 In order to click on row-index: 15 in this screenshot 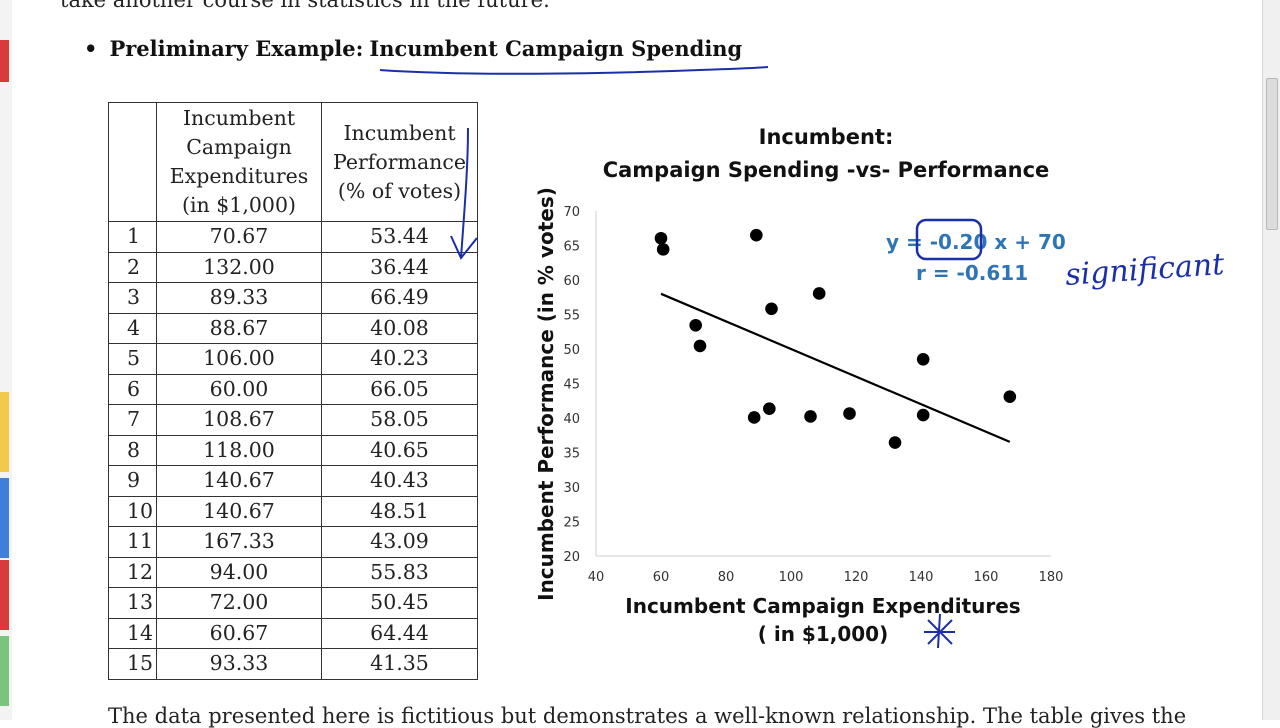, I will do `click(132, 664)`.